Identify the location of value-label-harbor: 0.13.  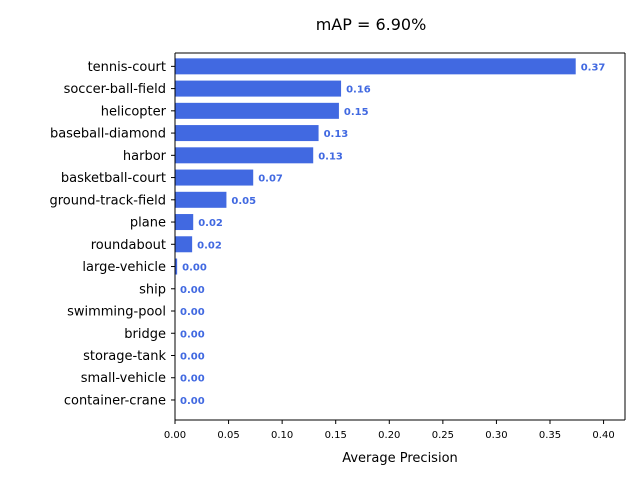
(330, 156).